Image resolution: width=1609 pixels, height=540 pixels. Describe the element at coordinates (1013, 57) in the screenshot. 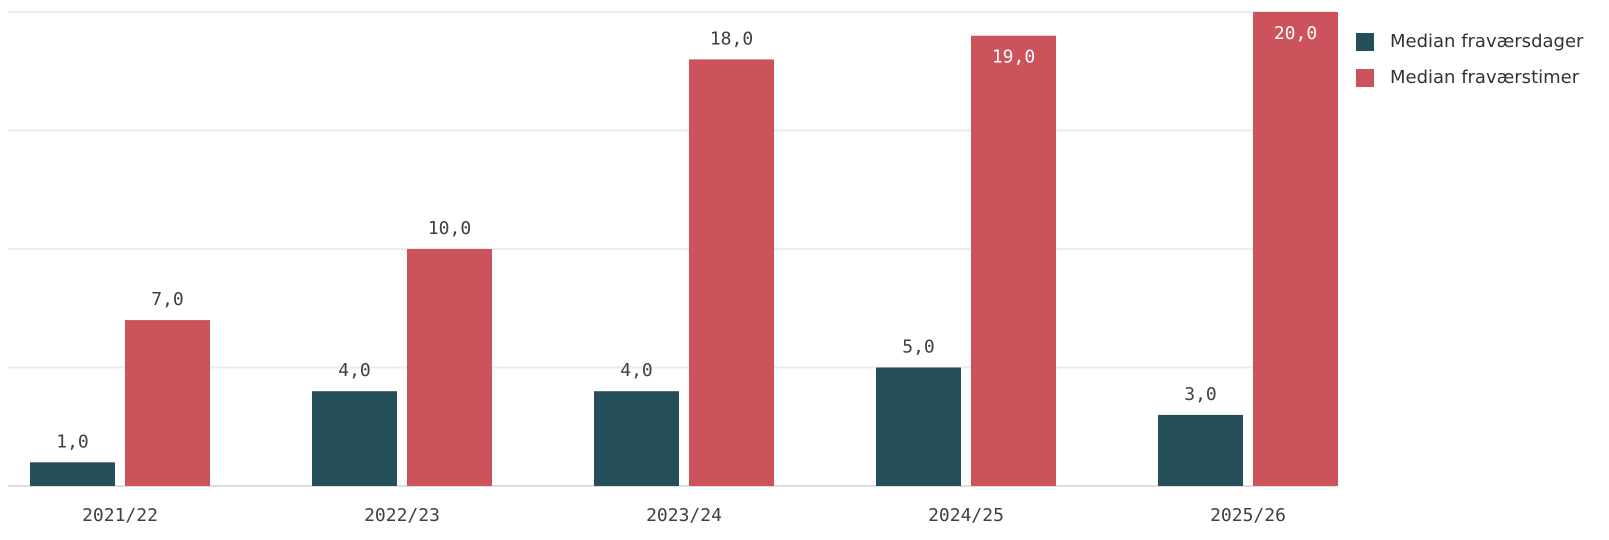

I see `value-label: 19,0` at that location.